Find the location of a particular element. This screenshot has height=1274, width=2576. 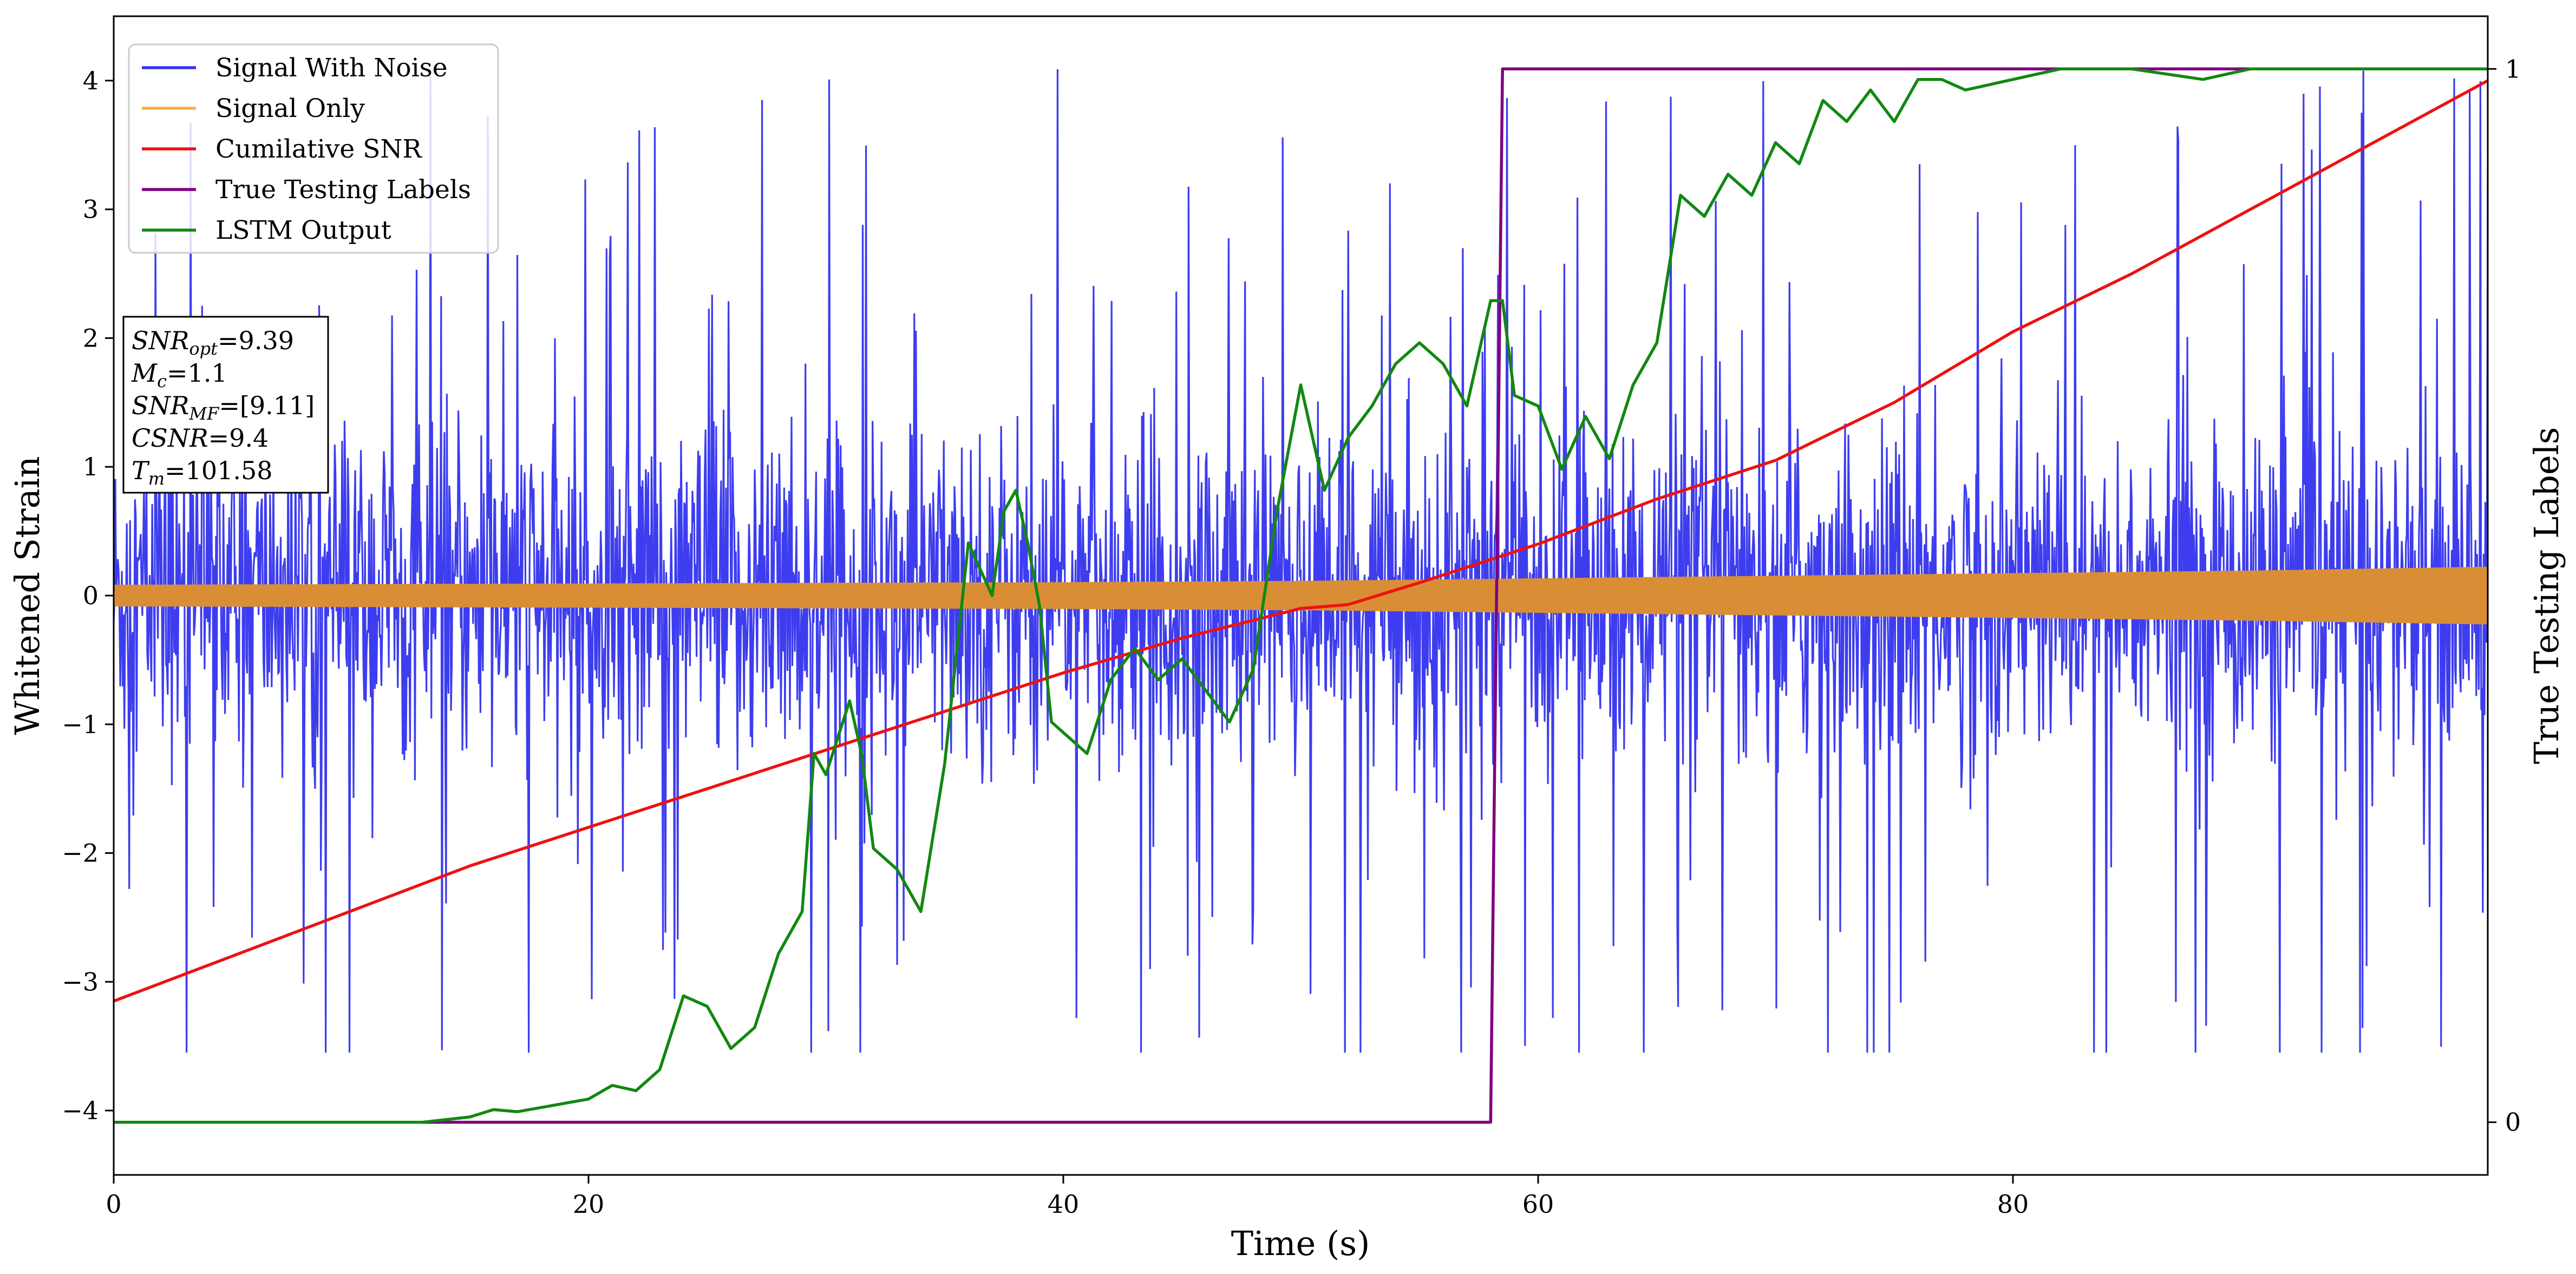

annotation-line: Tm=101.58 is located at coordinates (202, 472).